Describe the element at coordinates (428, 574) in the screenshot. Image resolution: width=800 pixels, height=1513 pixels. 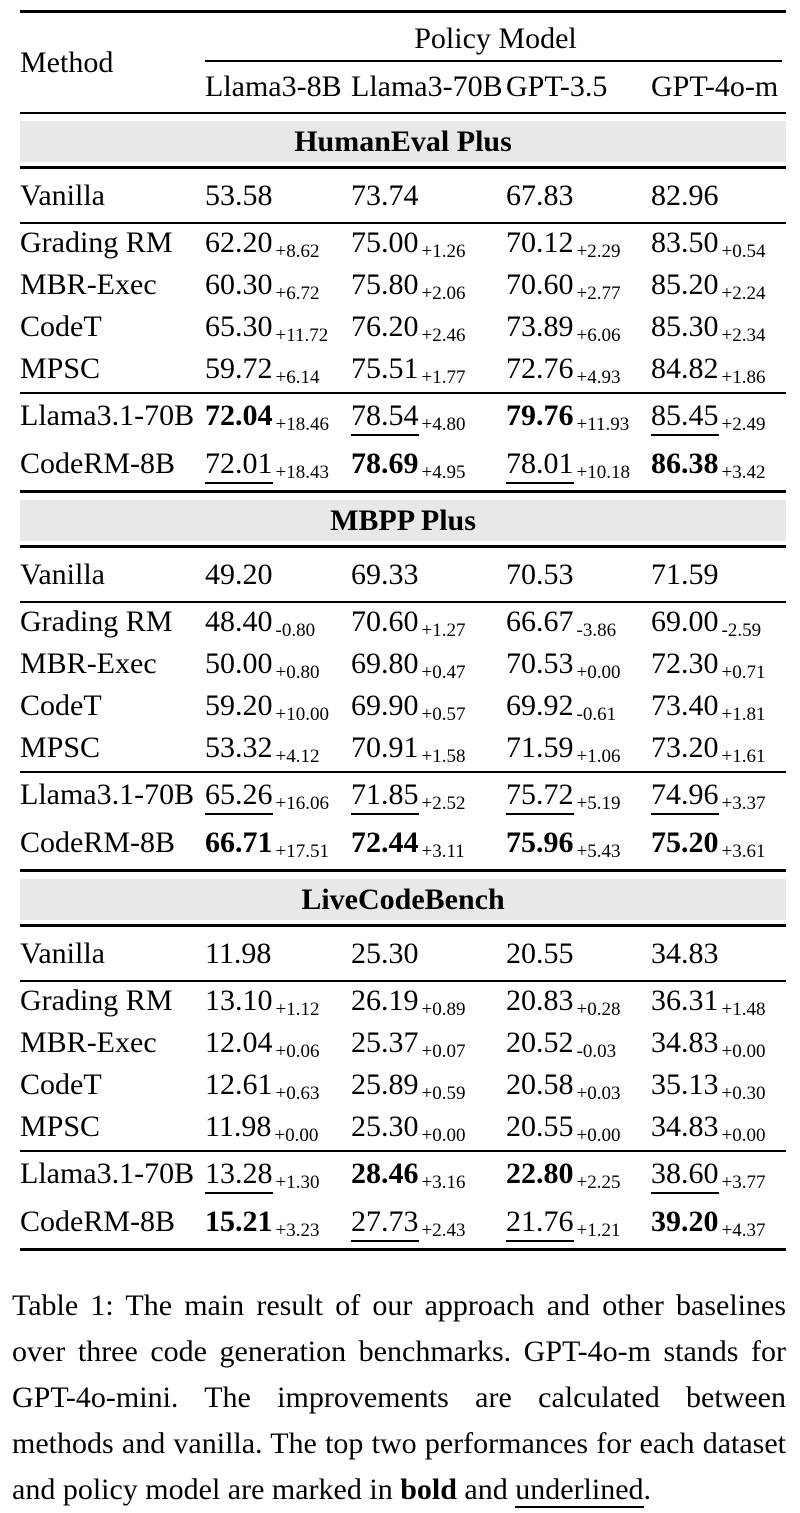
I see `value-cell: 69.33` at that location.